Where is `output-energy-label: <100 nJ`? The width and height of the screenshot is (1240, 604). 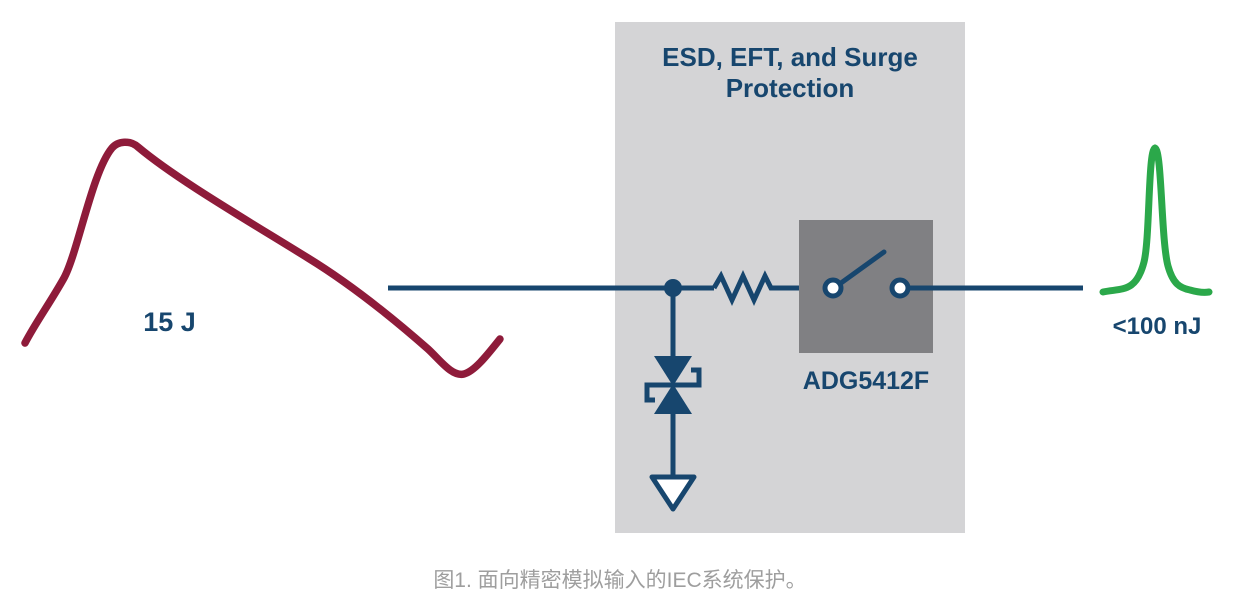
output-energy-label: <100 nJ is located at coordinates (1157, 326).